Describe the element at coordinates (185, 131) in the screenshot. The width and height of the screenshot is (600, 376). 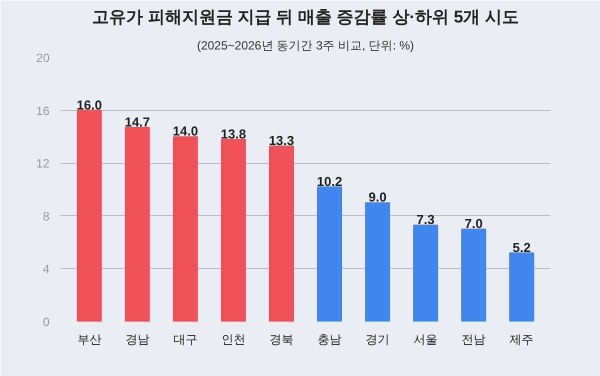
I see `data-label: 14.0` at that location.